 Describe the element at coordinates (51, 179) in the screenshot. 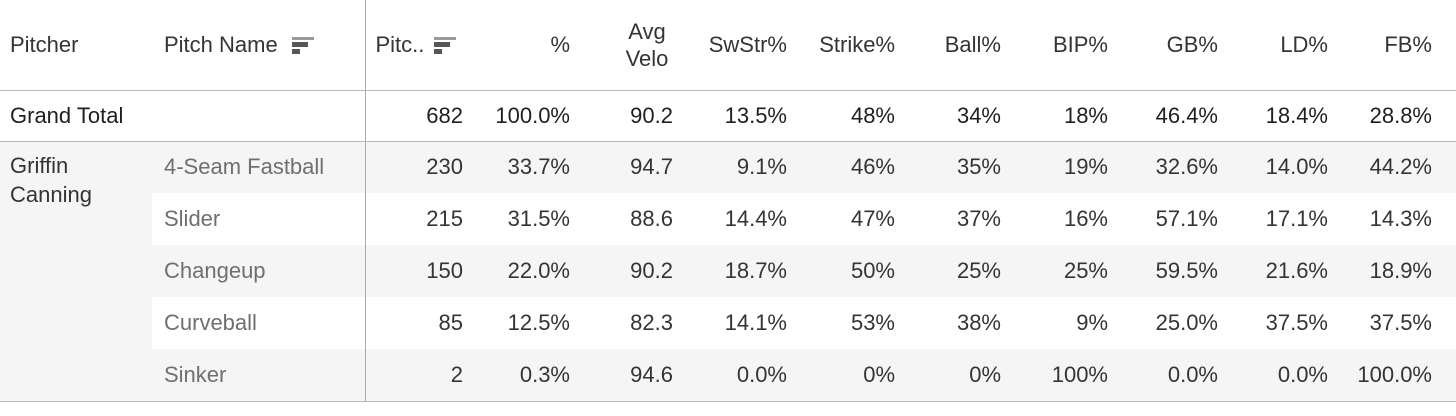

I see `pitcher-name: Griffin Canning` at that location.